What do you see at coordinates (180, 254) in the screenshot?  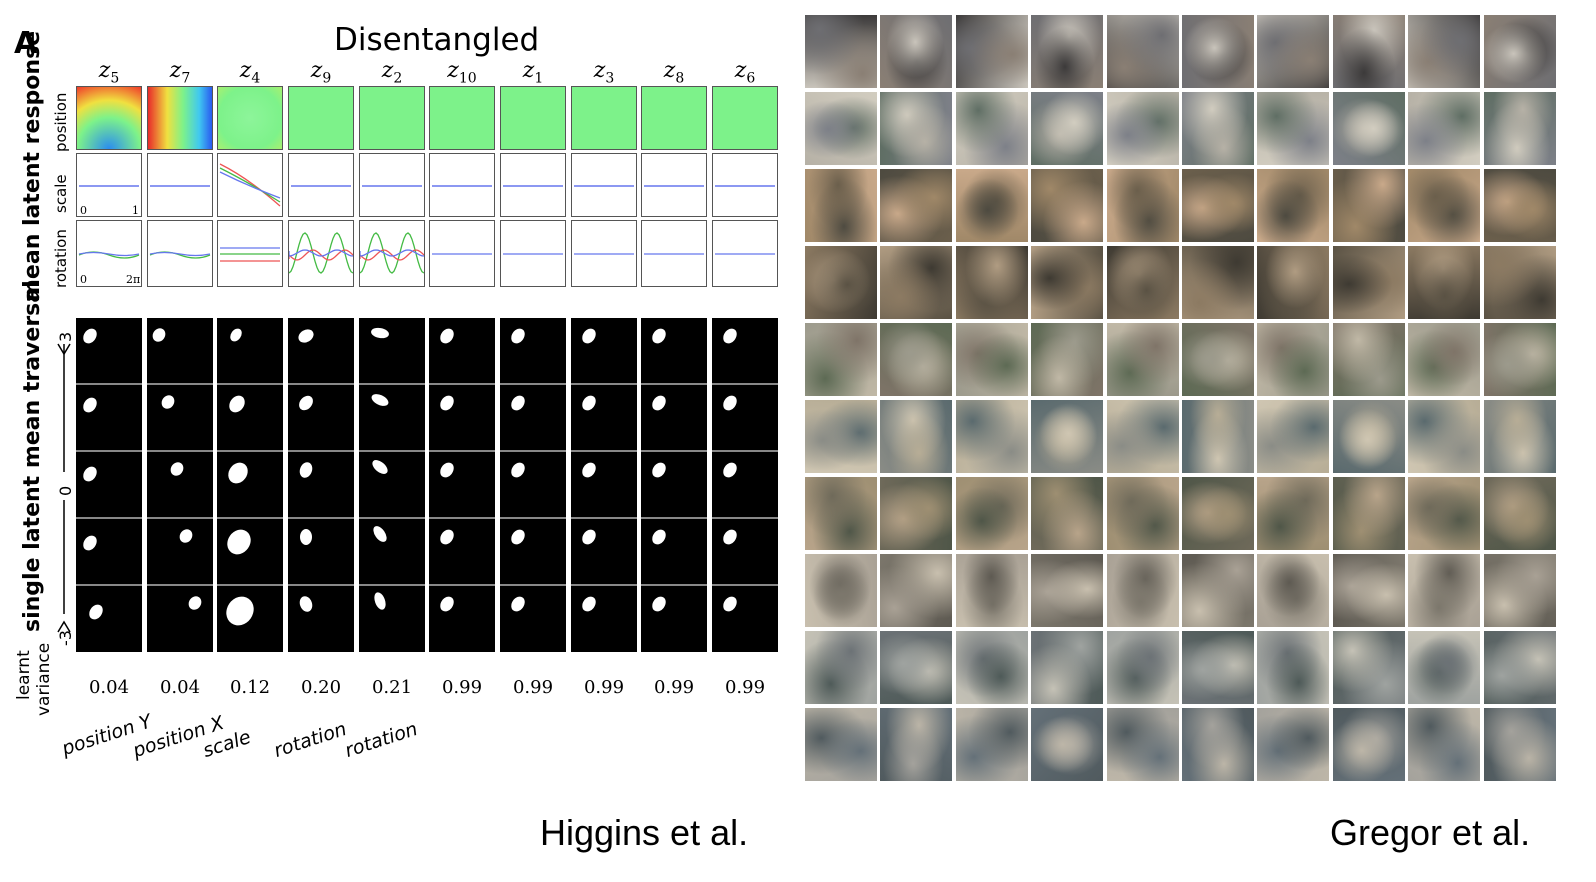 I see `rotation-series-line` at bounding box center [180, 254].